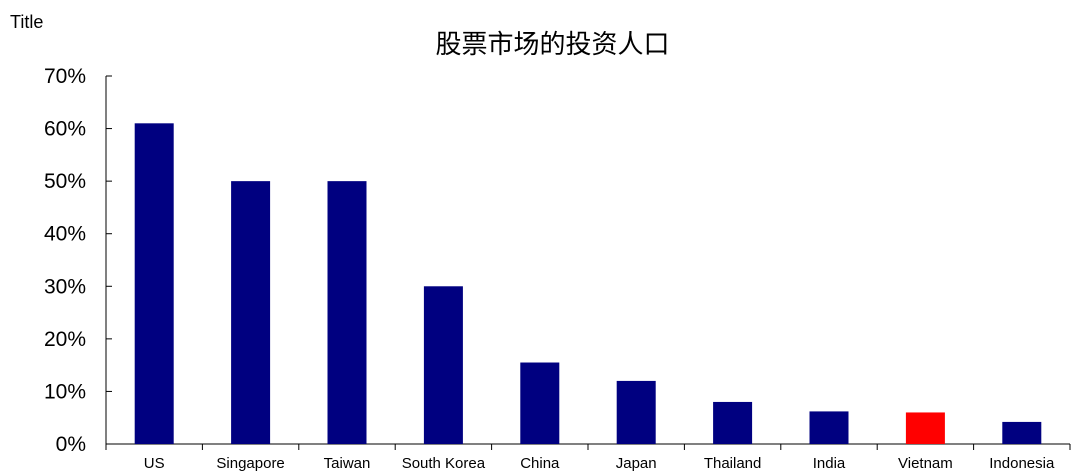 The height and width of the screenshot is (472, 1081). What do you see at coordinates (65, 286) in the screenshot?
I see `y-tick-label: 30%` at bounding box center [65, 286].